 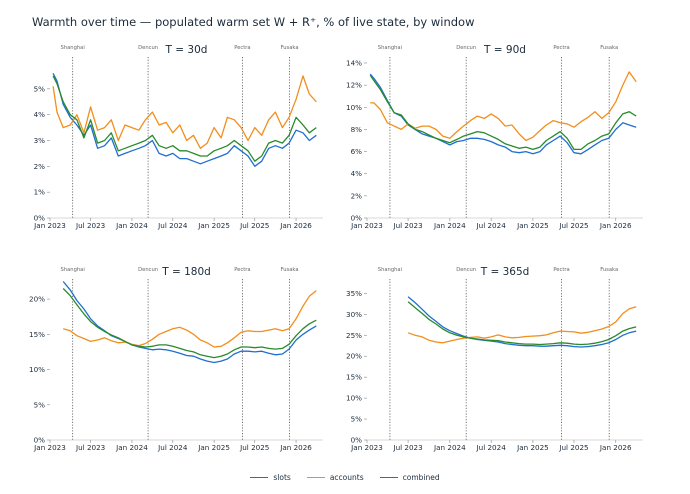 What do you see at coordinates (354, 293) in the screenshot?
I see `y-tick-label: 35%` at bounding box center [354, 293].